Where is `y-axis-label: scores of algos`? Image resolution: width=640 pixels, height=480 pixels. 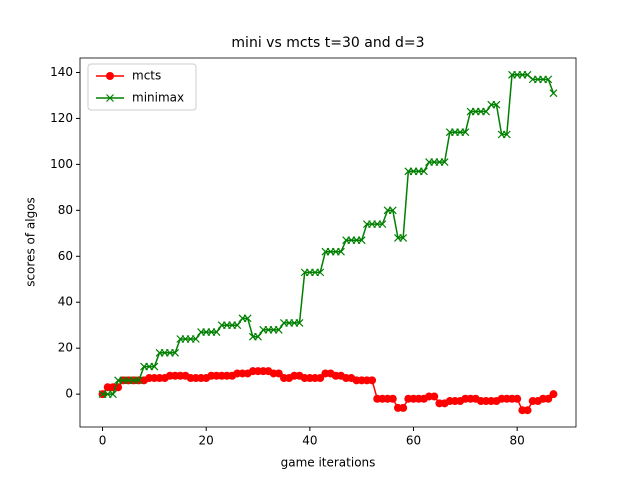 y-axis-label: scores of algos is located at coordinates (31, 242).